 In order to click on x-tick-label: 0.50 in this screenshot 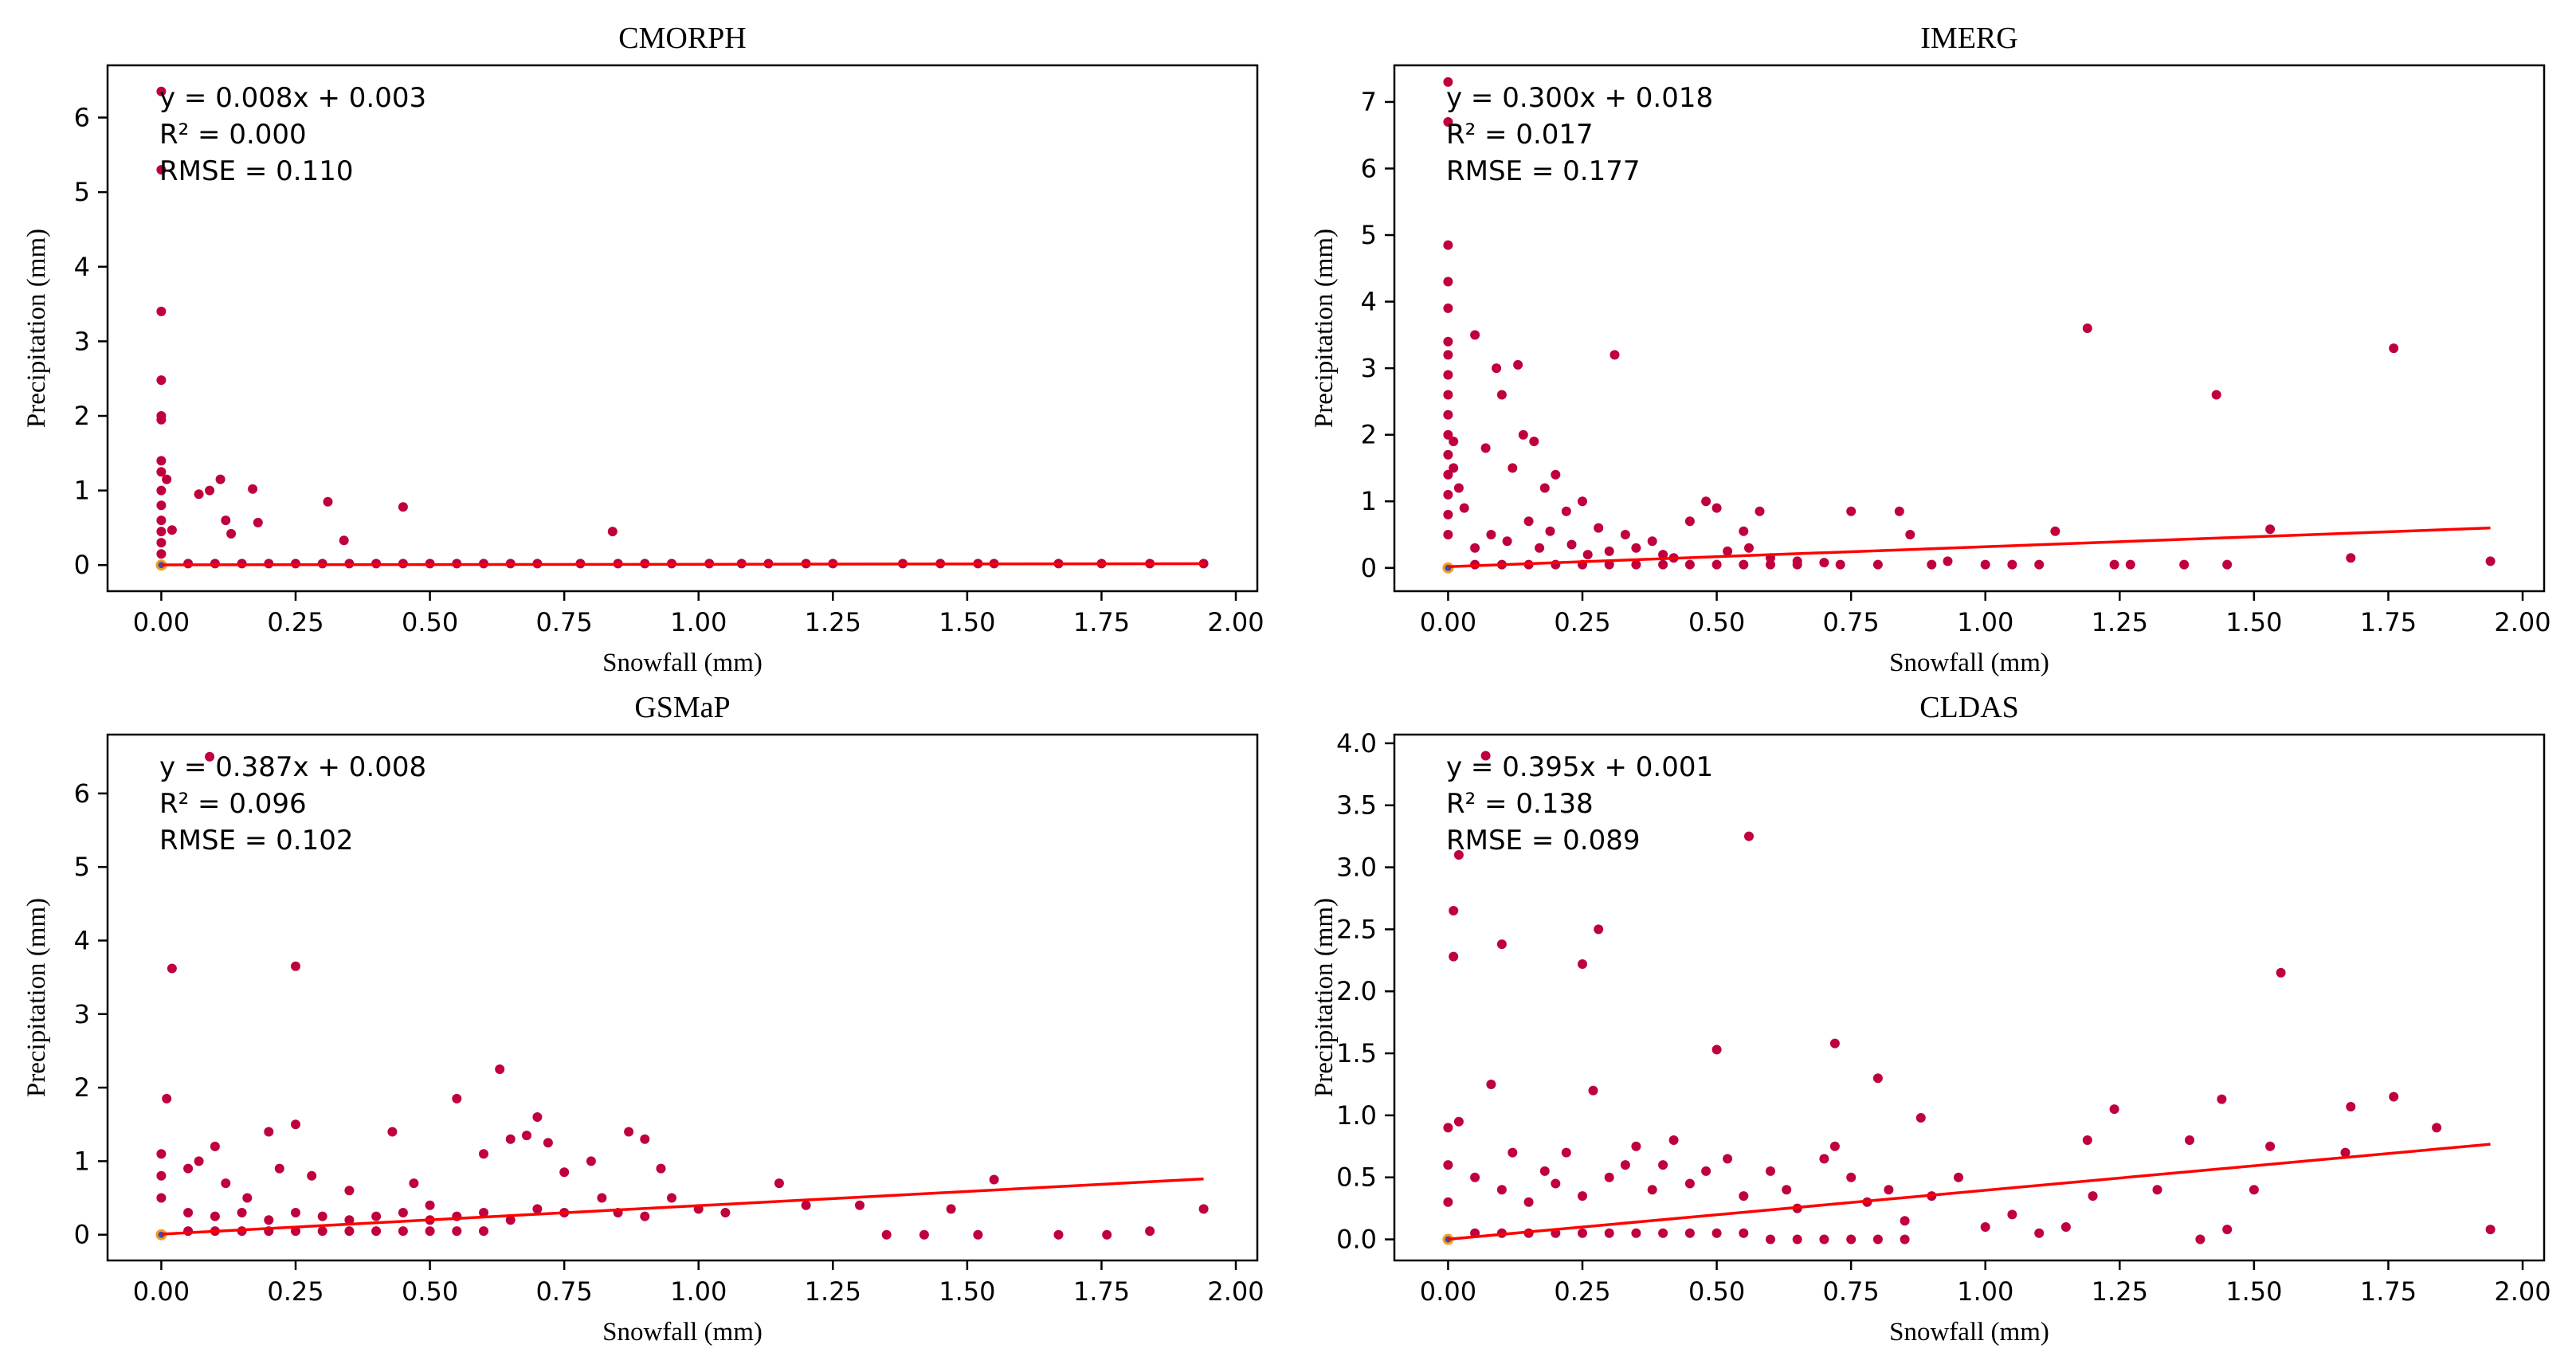, I will do `click(430, 1291)`.